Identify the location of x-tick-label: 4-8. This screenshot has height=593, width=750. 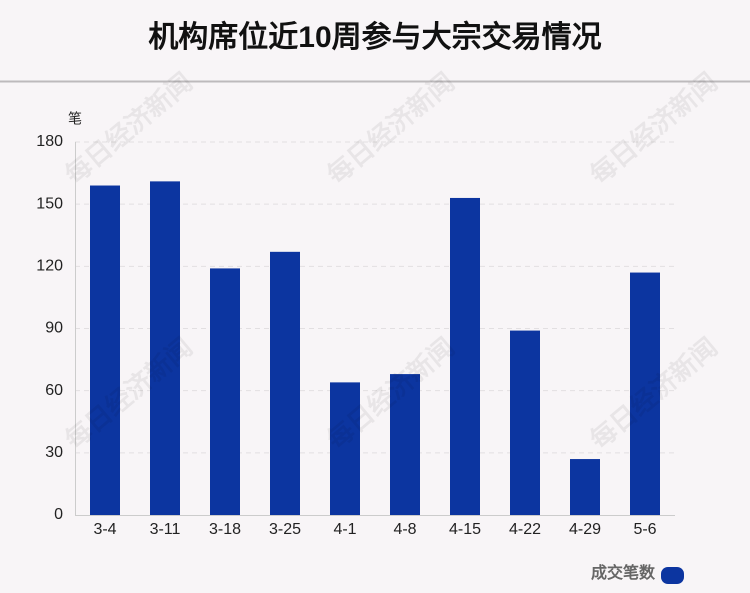
(404, 529).